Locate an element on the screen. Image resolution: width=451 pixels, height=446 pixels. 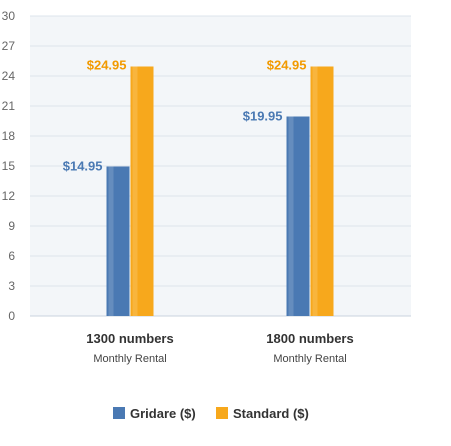
y-axis: 0 3 6 9 12 15 18 21 24 27 30 is located at coordinates (9, 166).